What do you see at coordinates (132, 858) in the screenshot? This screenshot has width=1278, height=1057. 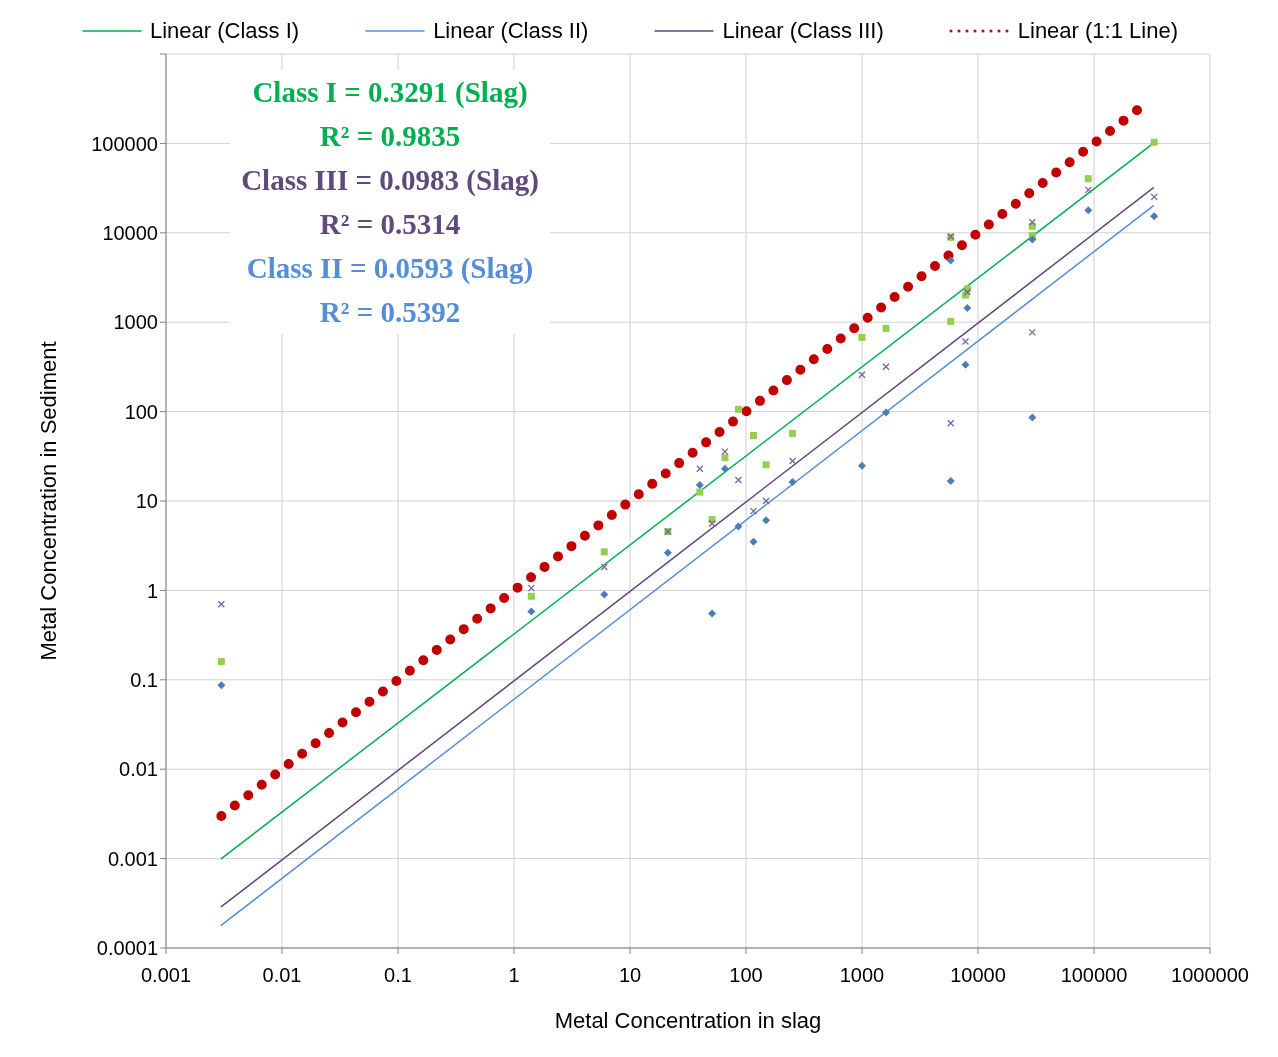 I see `y-tick-label: 0.001` at bounding box center [132, 858].